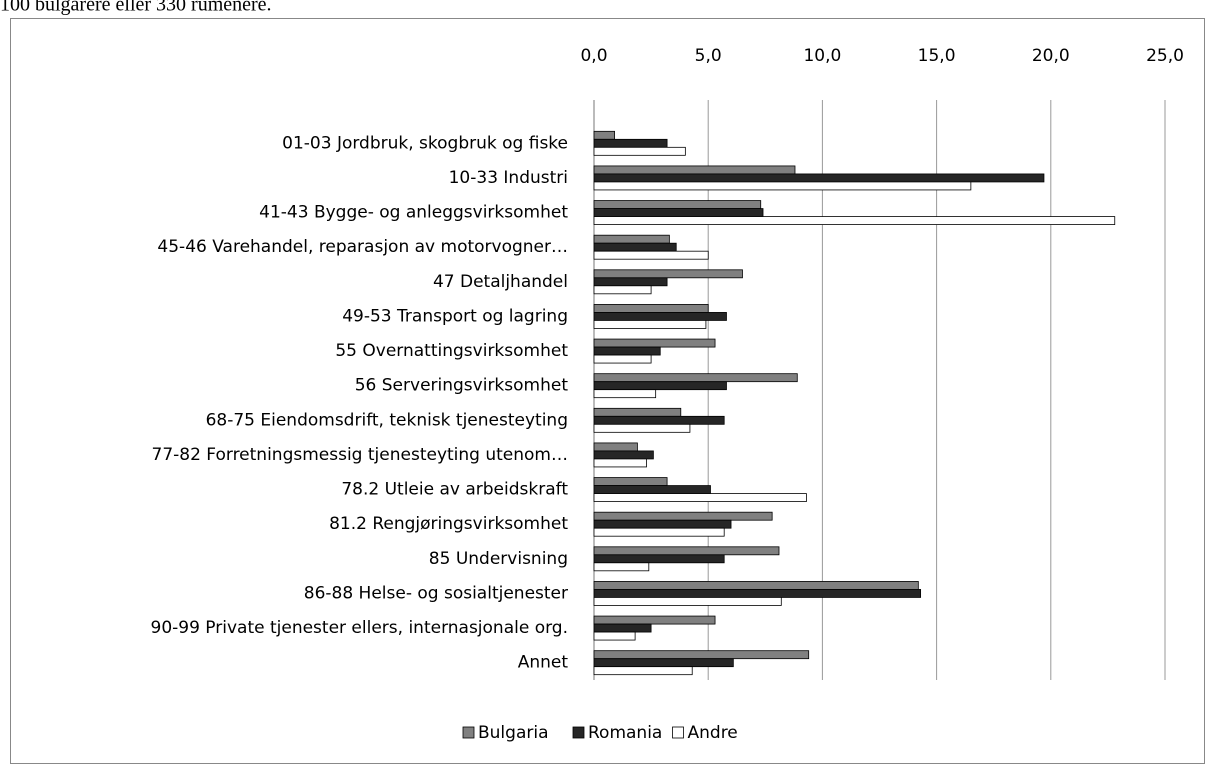 This screenshot has height=765, width=1206. What do you see at coordinates (413, 213) in the screenshot?
I see `y-tick-label: 41-43 Bygge- og anleggsvirksomhet` at bounding box center [413, 213].